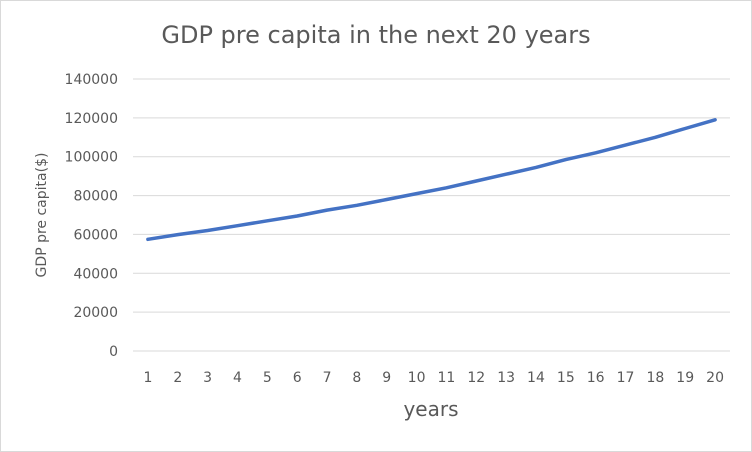 The height and width of the screenshot is (452, 752). I want to click on x-tick-label: 8, so click(356, 378).